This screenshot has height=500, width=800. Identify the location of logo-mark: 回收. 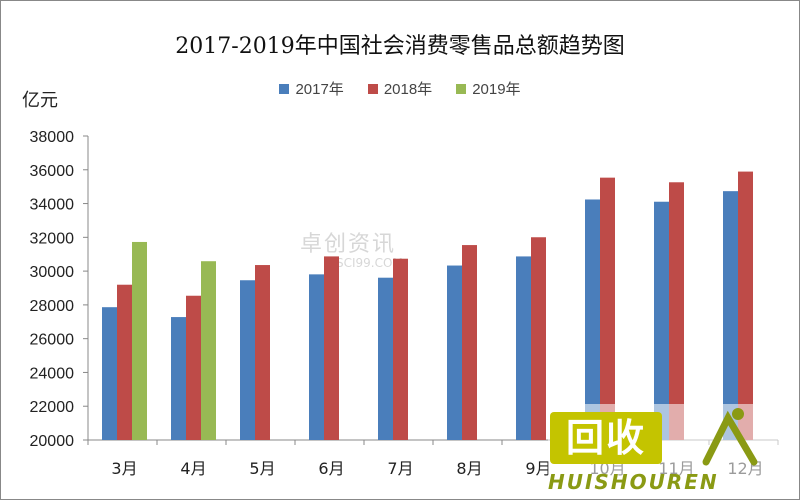
(606, 438).